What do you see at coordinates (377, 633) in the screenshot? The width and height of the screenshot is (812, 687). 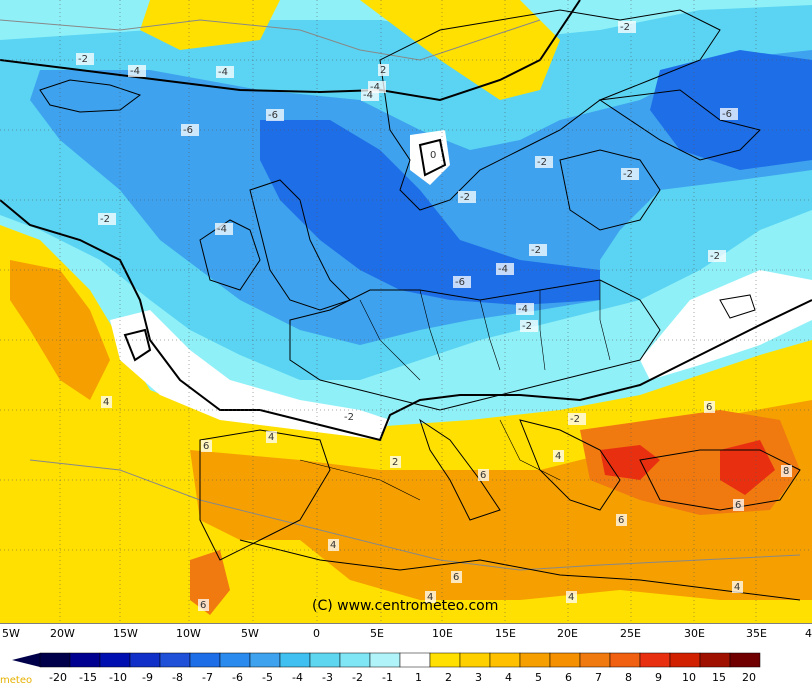 I see `longitude-label: 5E` at bounding box center [377, 633].